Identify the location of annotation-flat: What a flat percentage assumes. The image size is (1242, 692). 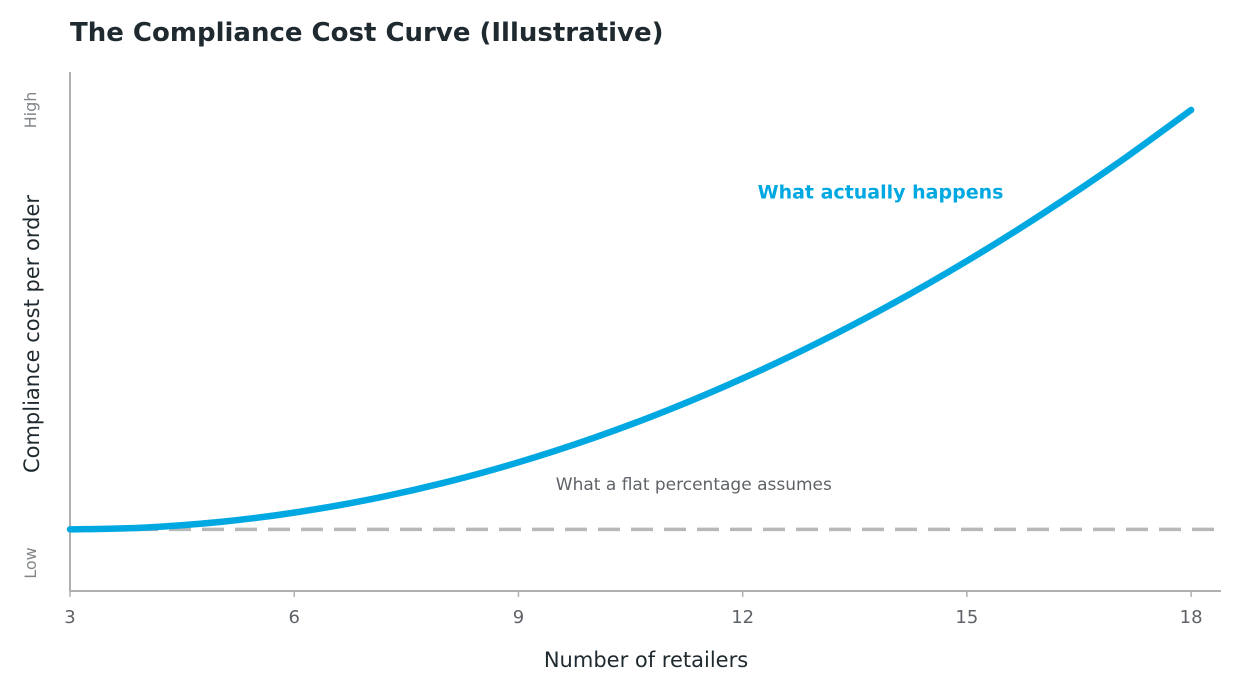
(694, 485).